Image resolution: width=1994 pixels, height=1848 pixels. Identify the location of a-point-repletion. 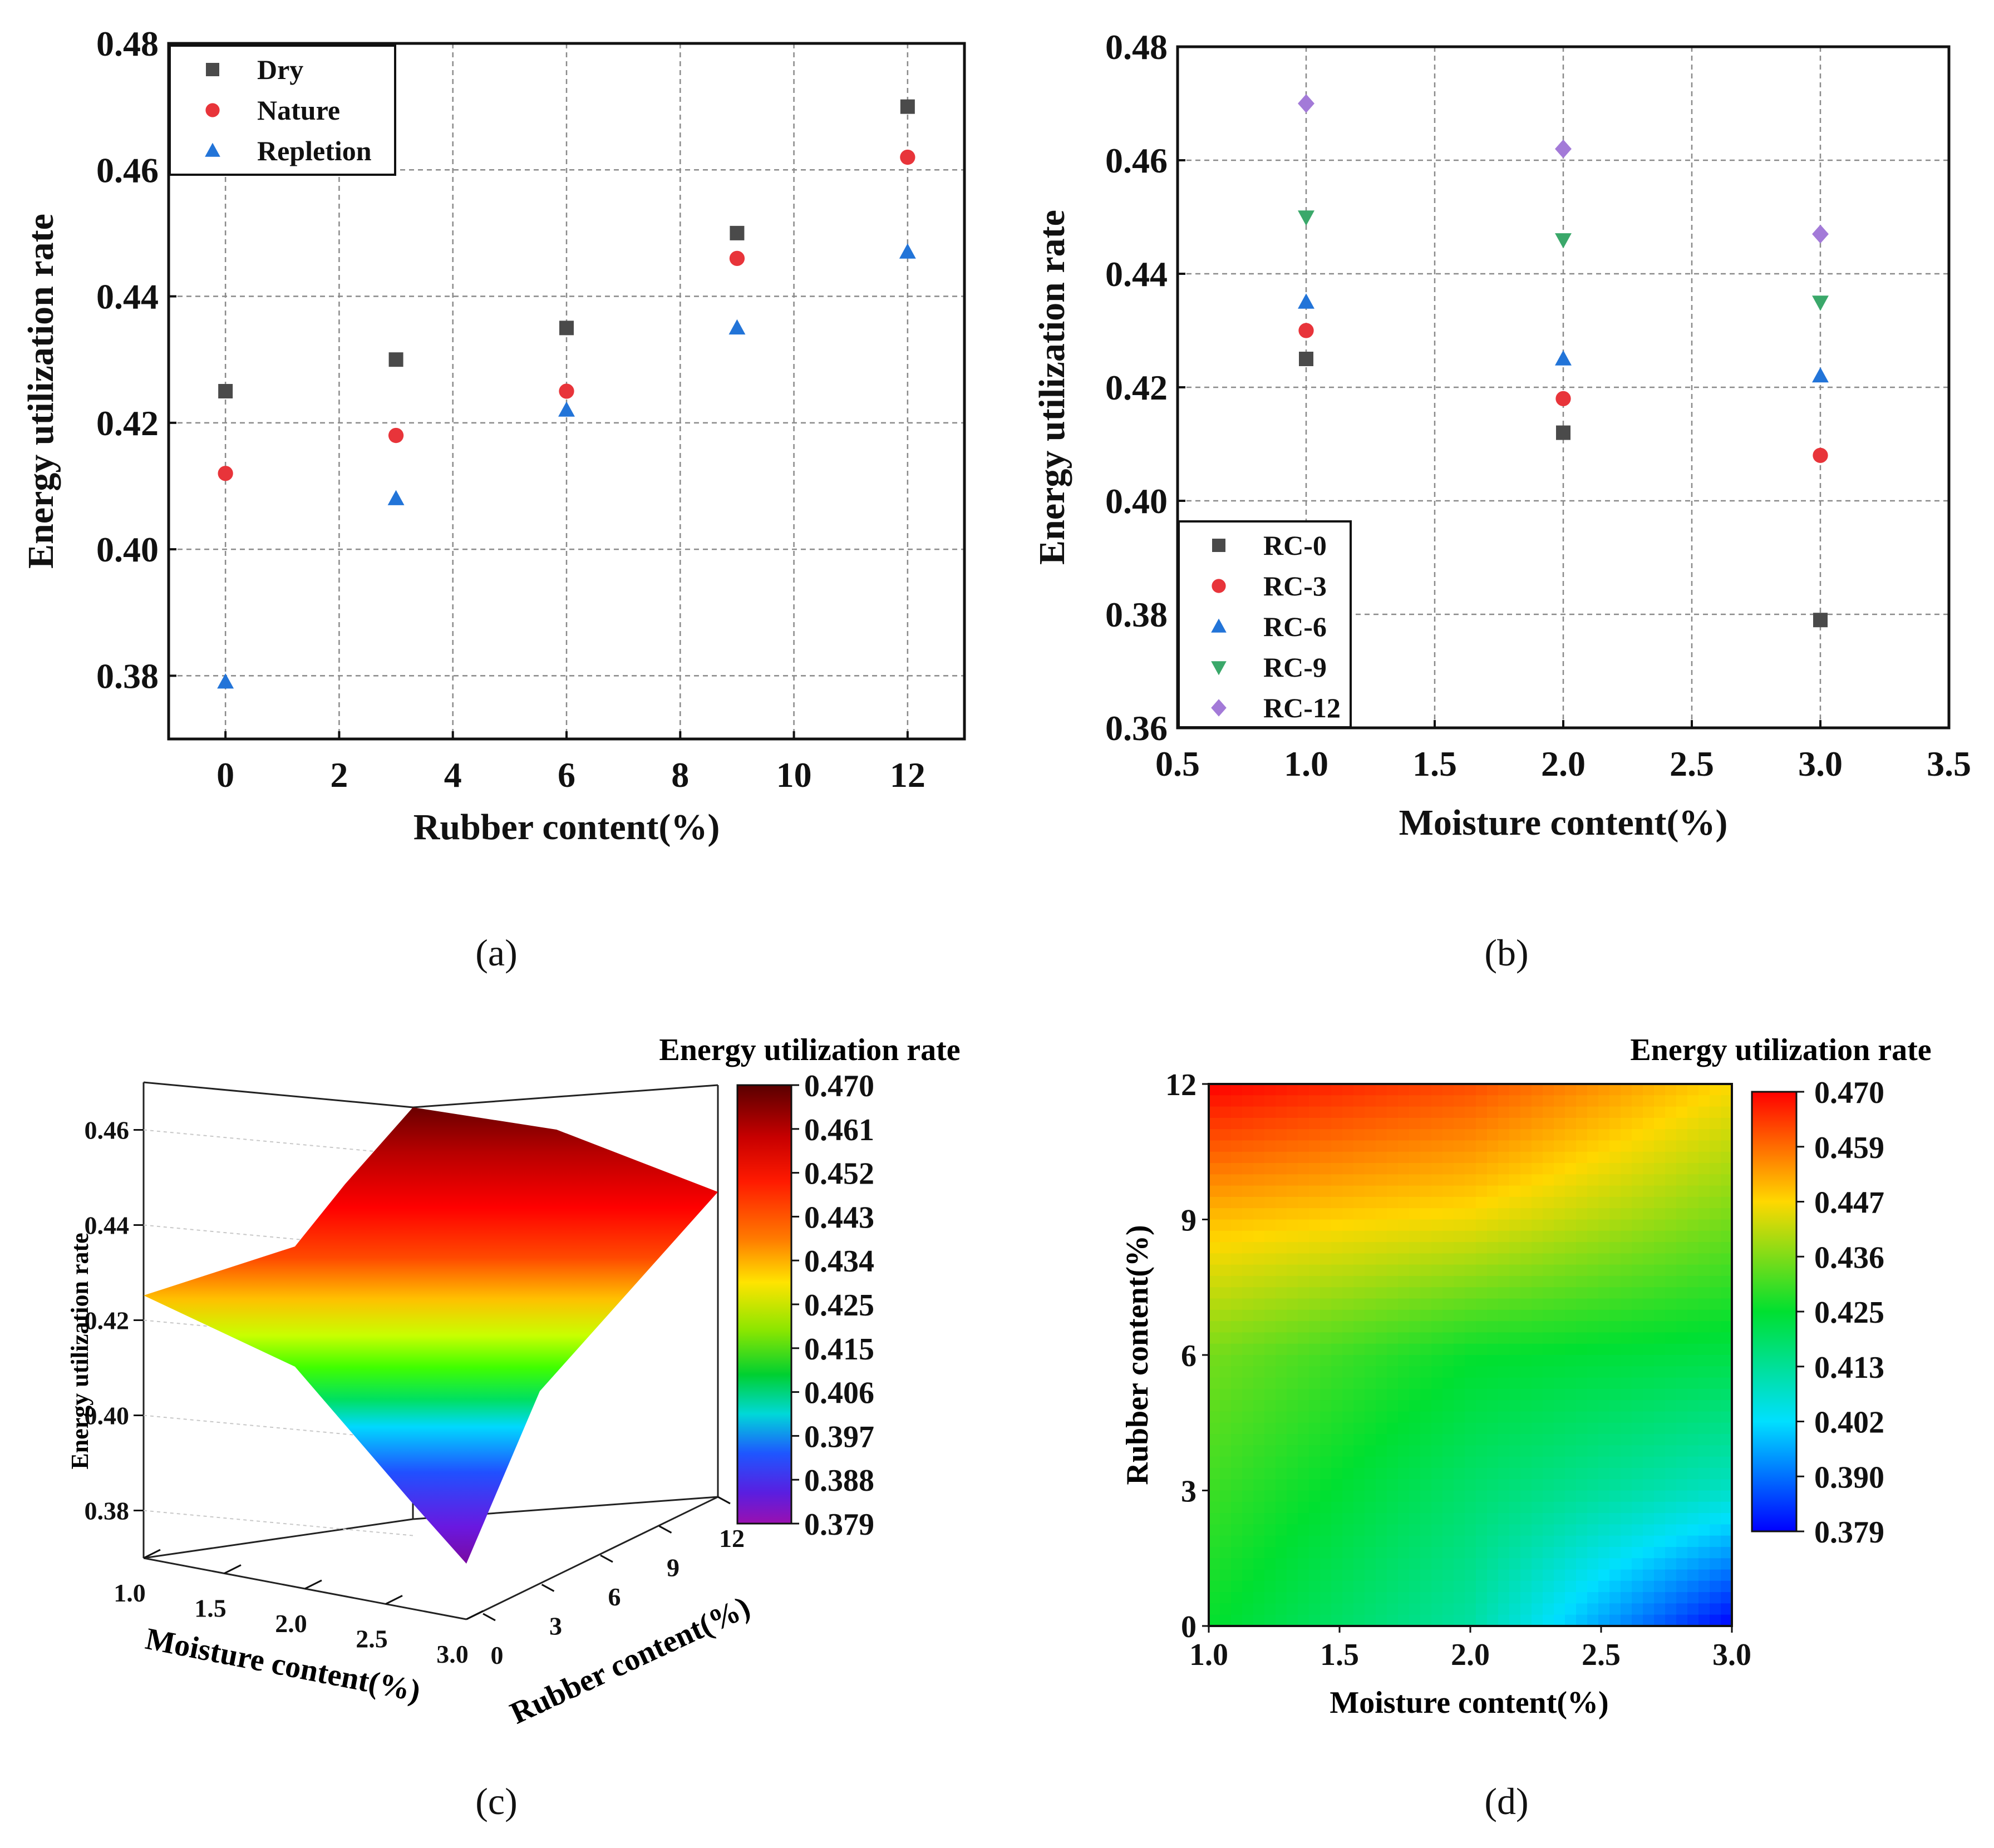
(737, 327).